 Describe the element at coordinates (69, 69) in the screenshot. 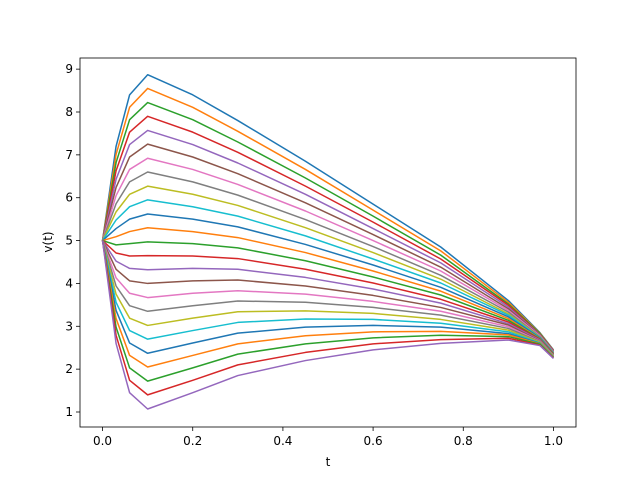

I see `y-tick-label: 9` at that location.